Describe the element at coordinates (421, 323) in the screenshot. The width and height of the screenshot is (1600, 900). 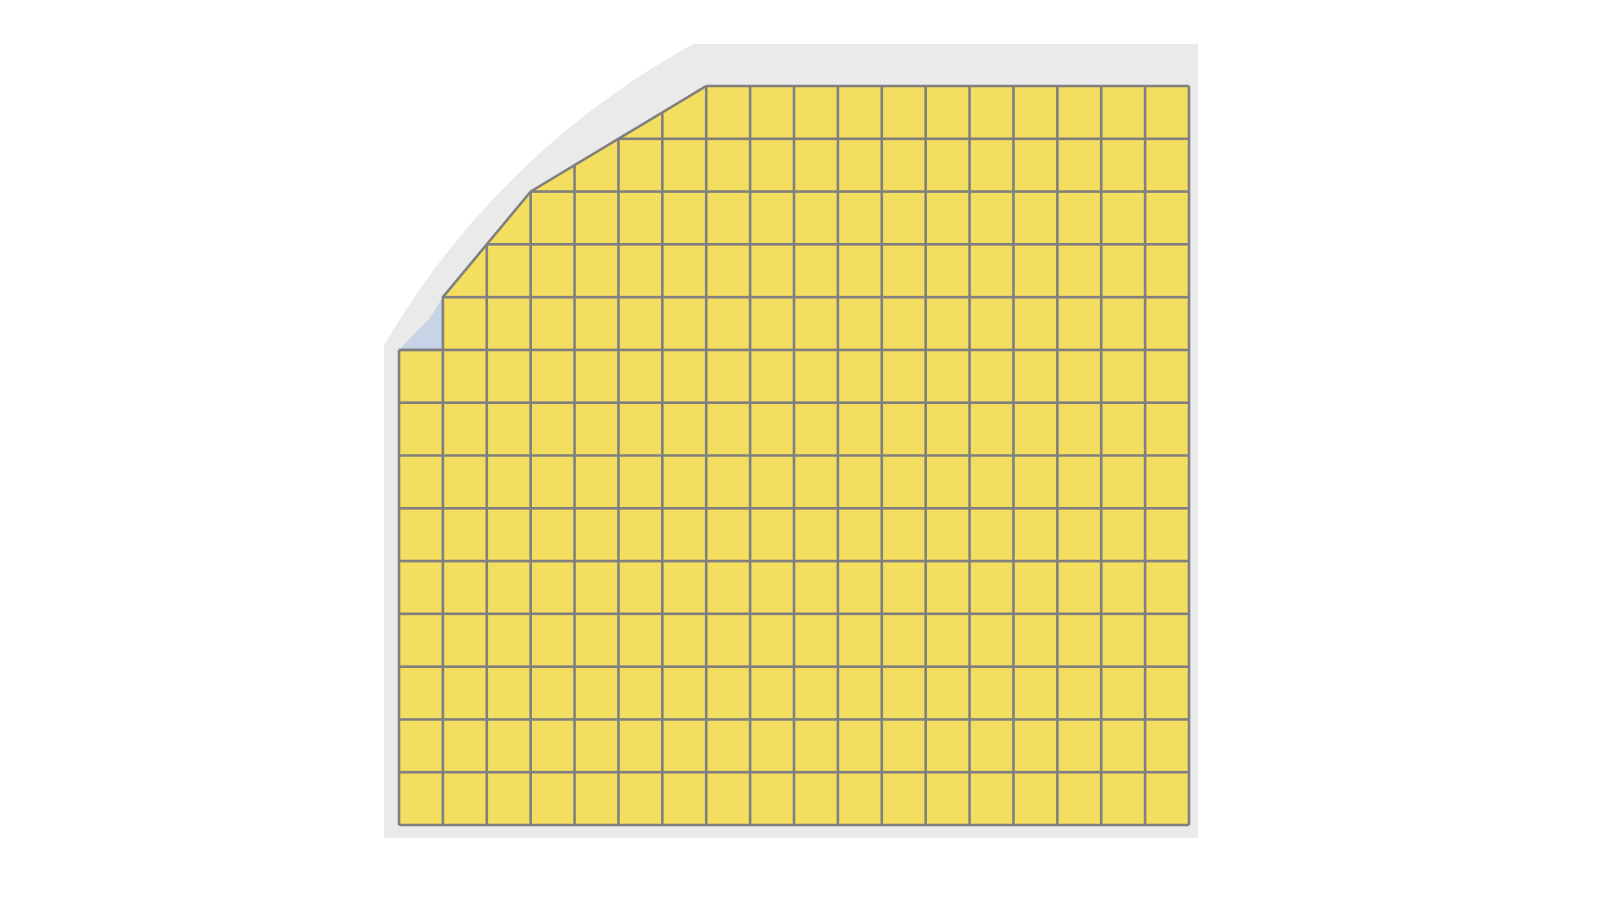
I see `curved-area-region` at that location.